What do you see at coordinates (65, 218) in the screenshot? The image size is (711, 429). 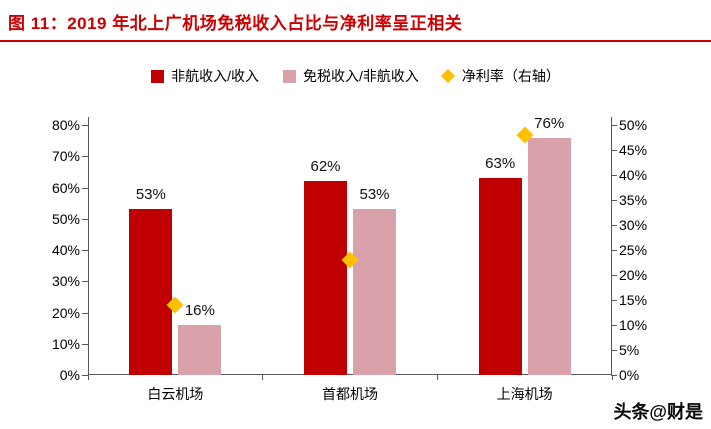 I see `left-axis-tick-label: 50%` at bounding box center [65, 218].